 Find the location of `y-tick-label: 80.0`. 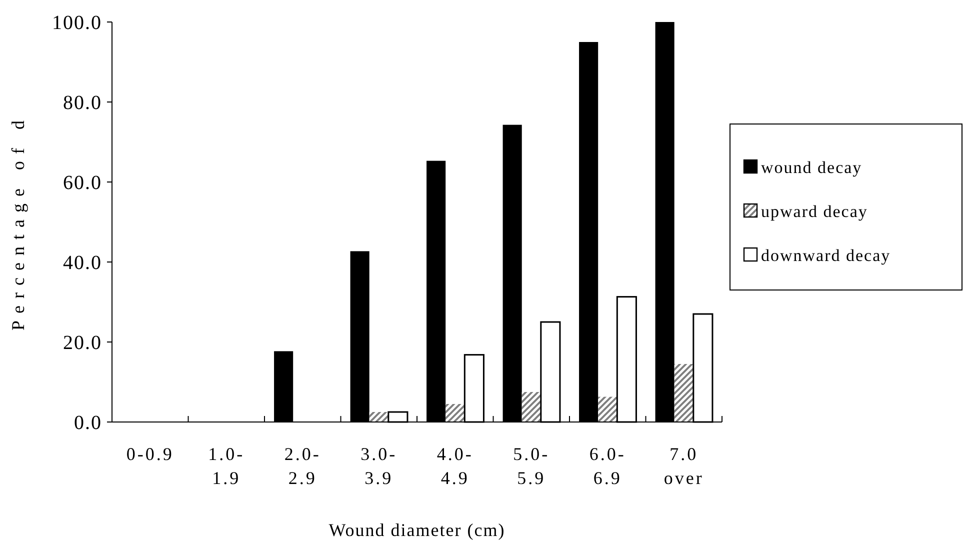

y-tick-label: 80.0 is located at coordinates (82, 103).